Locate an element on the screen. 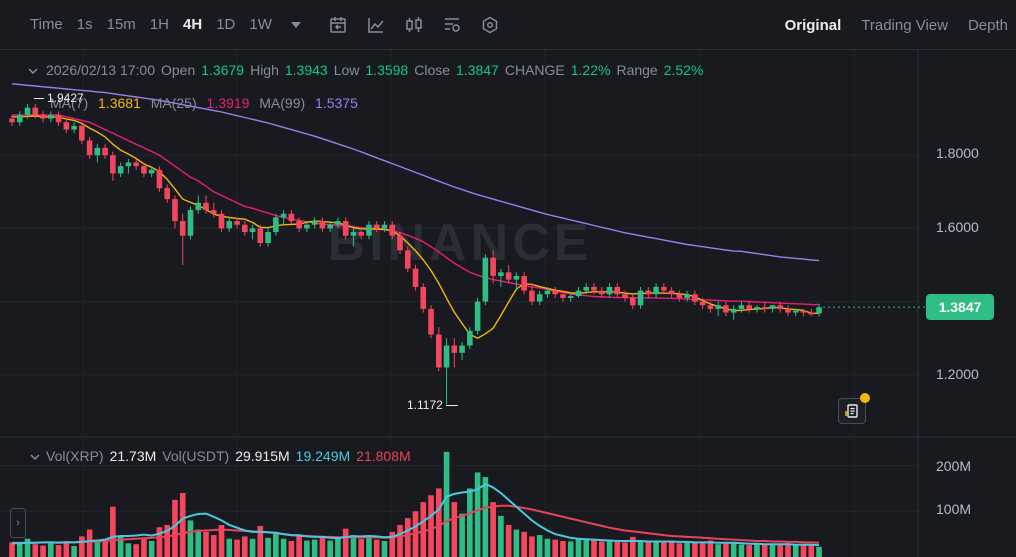 Image resolution: width=1016 pixels, height=557 pixels. expand-panel-button: › is located at coordinates (18, 523).